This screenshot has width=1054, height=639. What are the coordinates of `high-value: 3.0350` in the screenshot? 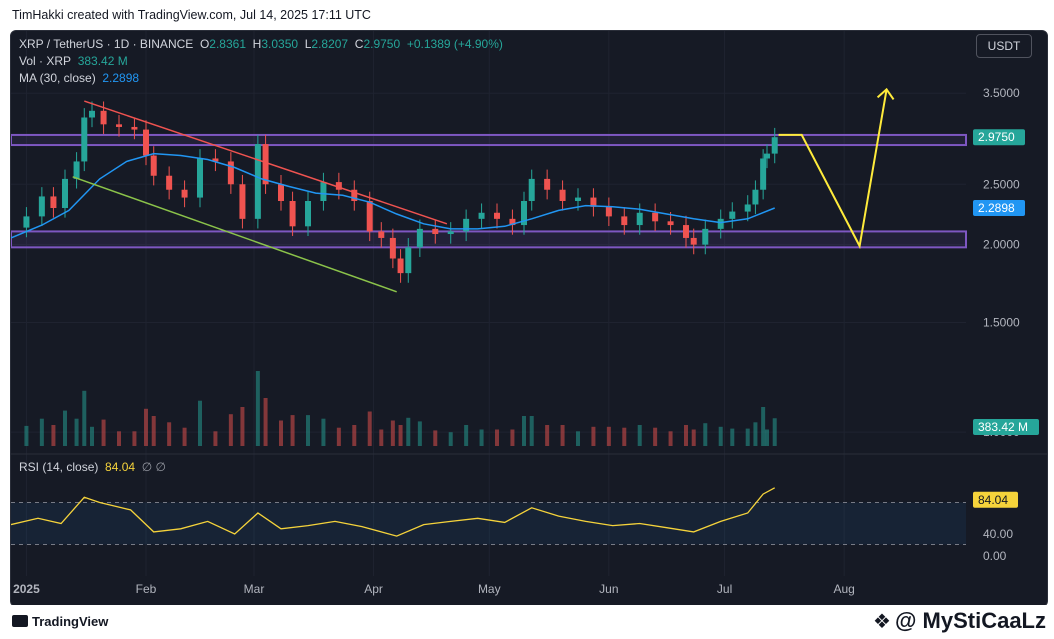 It's located at (280, 44).